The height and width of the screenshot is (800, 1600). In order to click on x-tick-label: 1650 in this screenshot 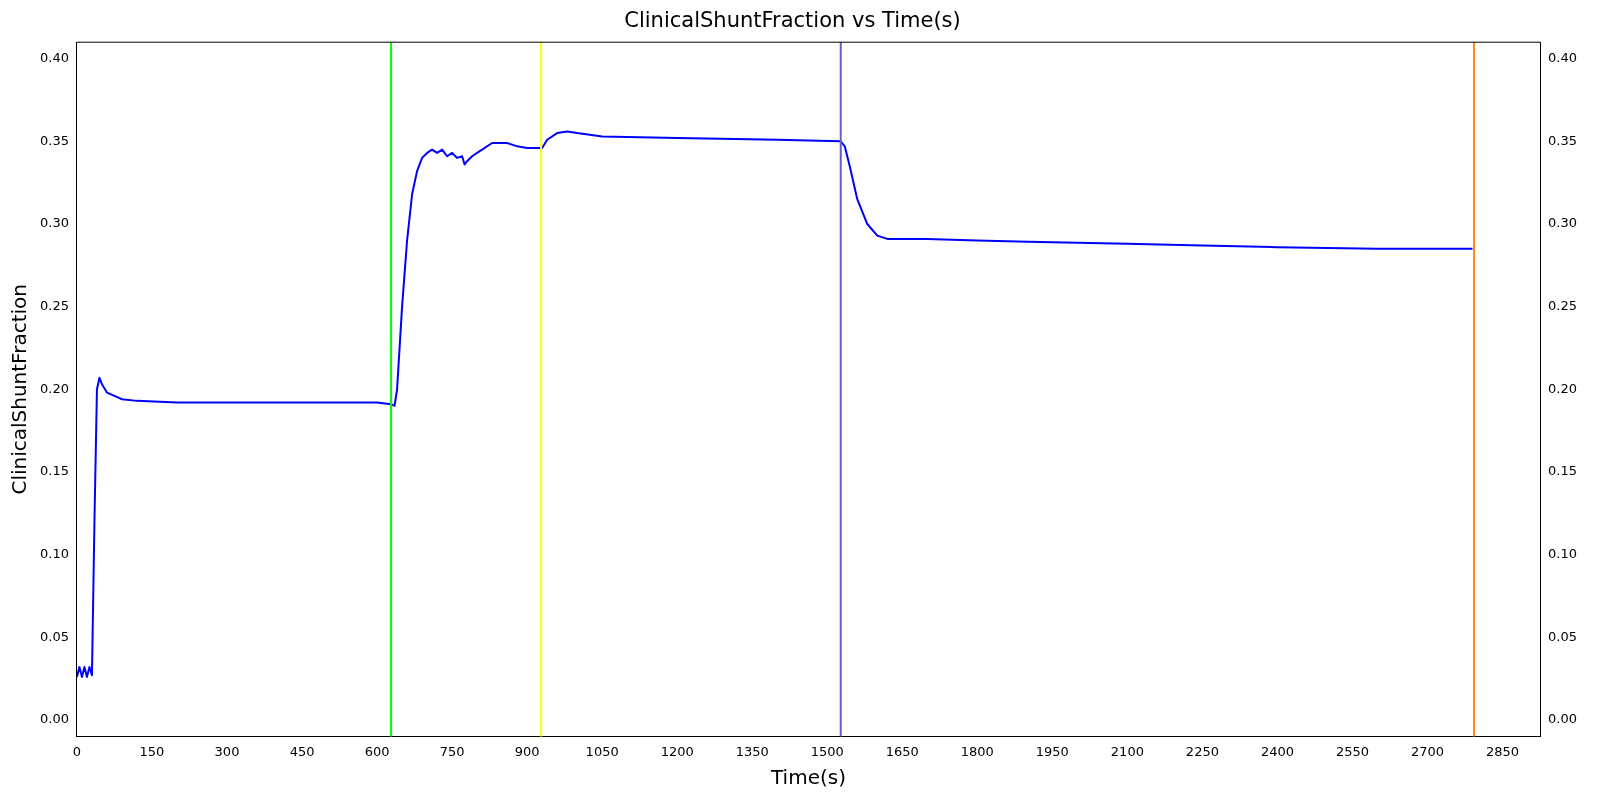, I will do `click(902, 751)`.